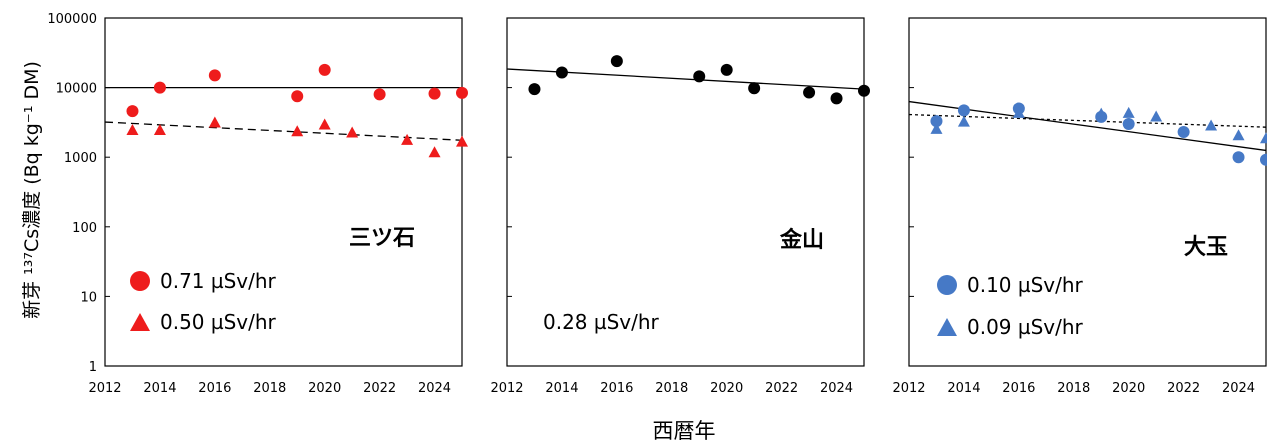 The width and height of the screenshot is (1267, 447). What do you see at coordinates (88, 297) in the screenshot?
I see `y-tick-label: 10` at bounding box center [88, 297].